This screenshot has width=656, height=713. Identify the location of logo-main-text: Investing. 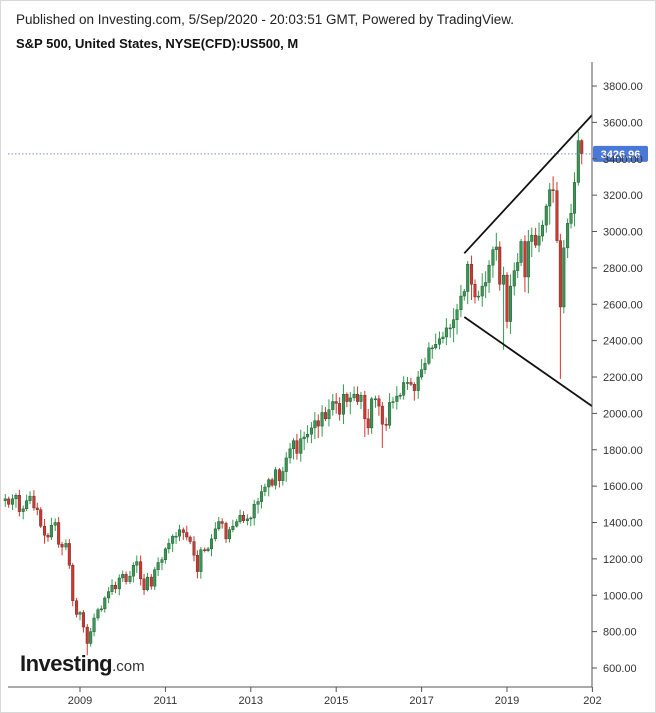
(66, 663).